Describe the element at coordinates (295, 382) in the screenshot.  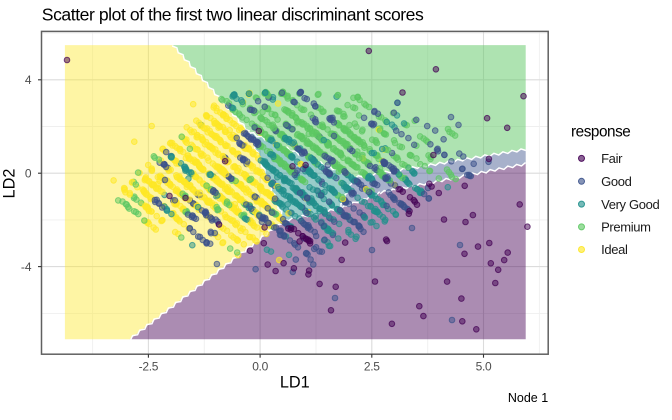
I see `svg-text: LD1` at that location.